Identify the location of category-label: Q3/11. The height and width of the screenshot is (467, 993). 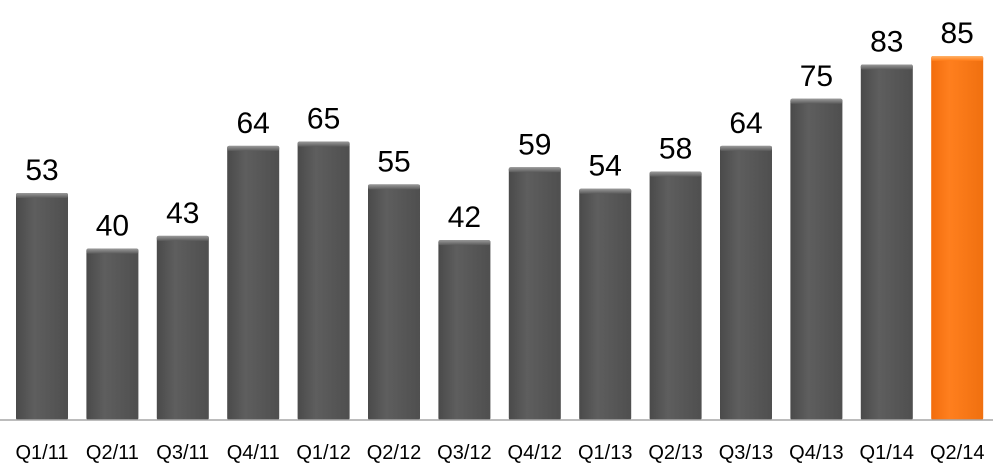
(182, 453).